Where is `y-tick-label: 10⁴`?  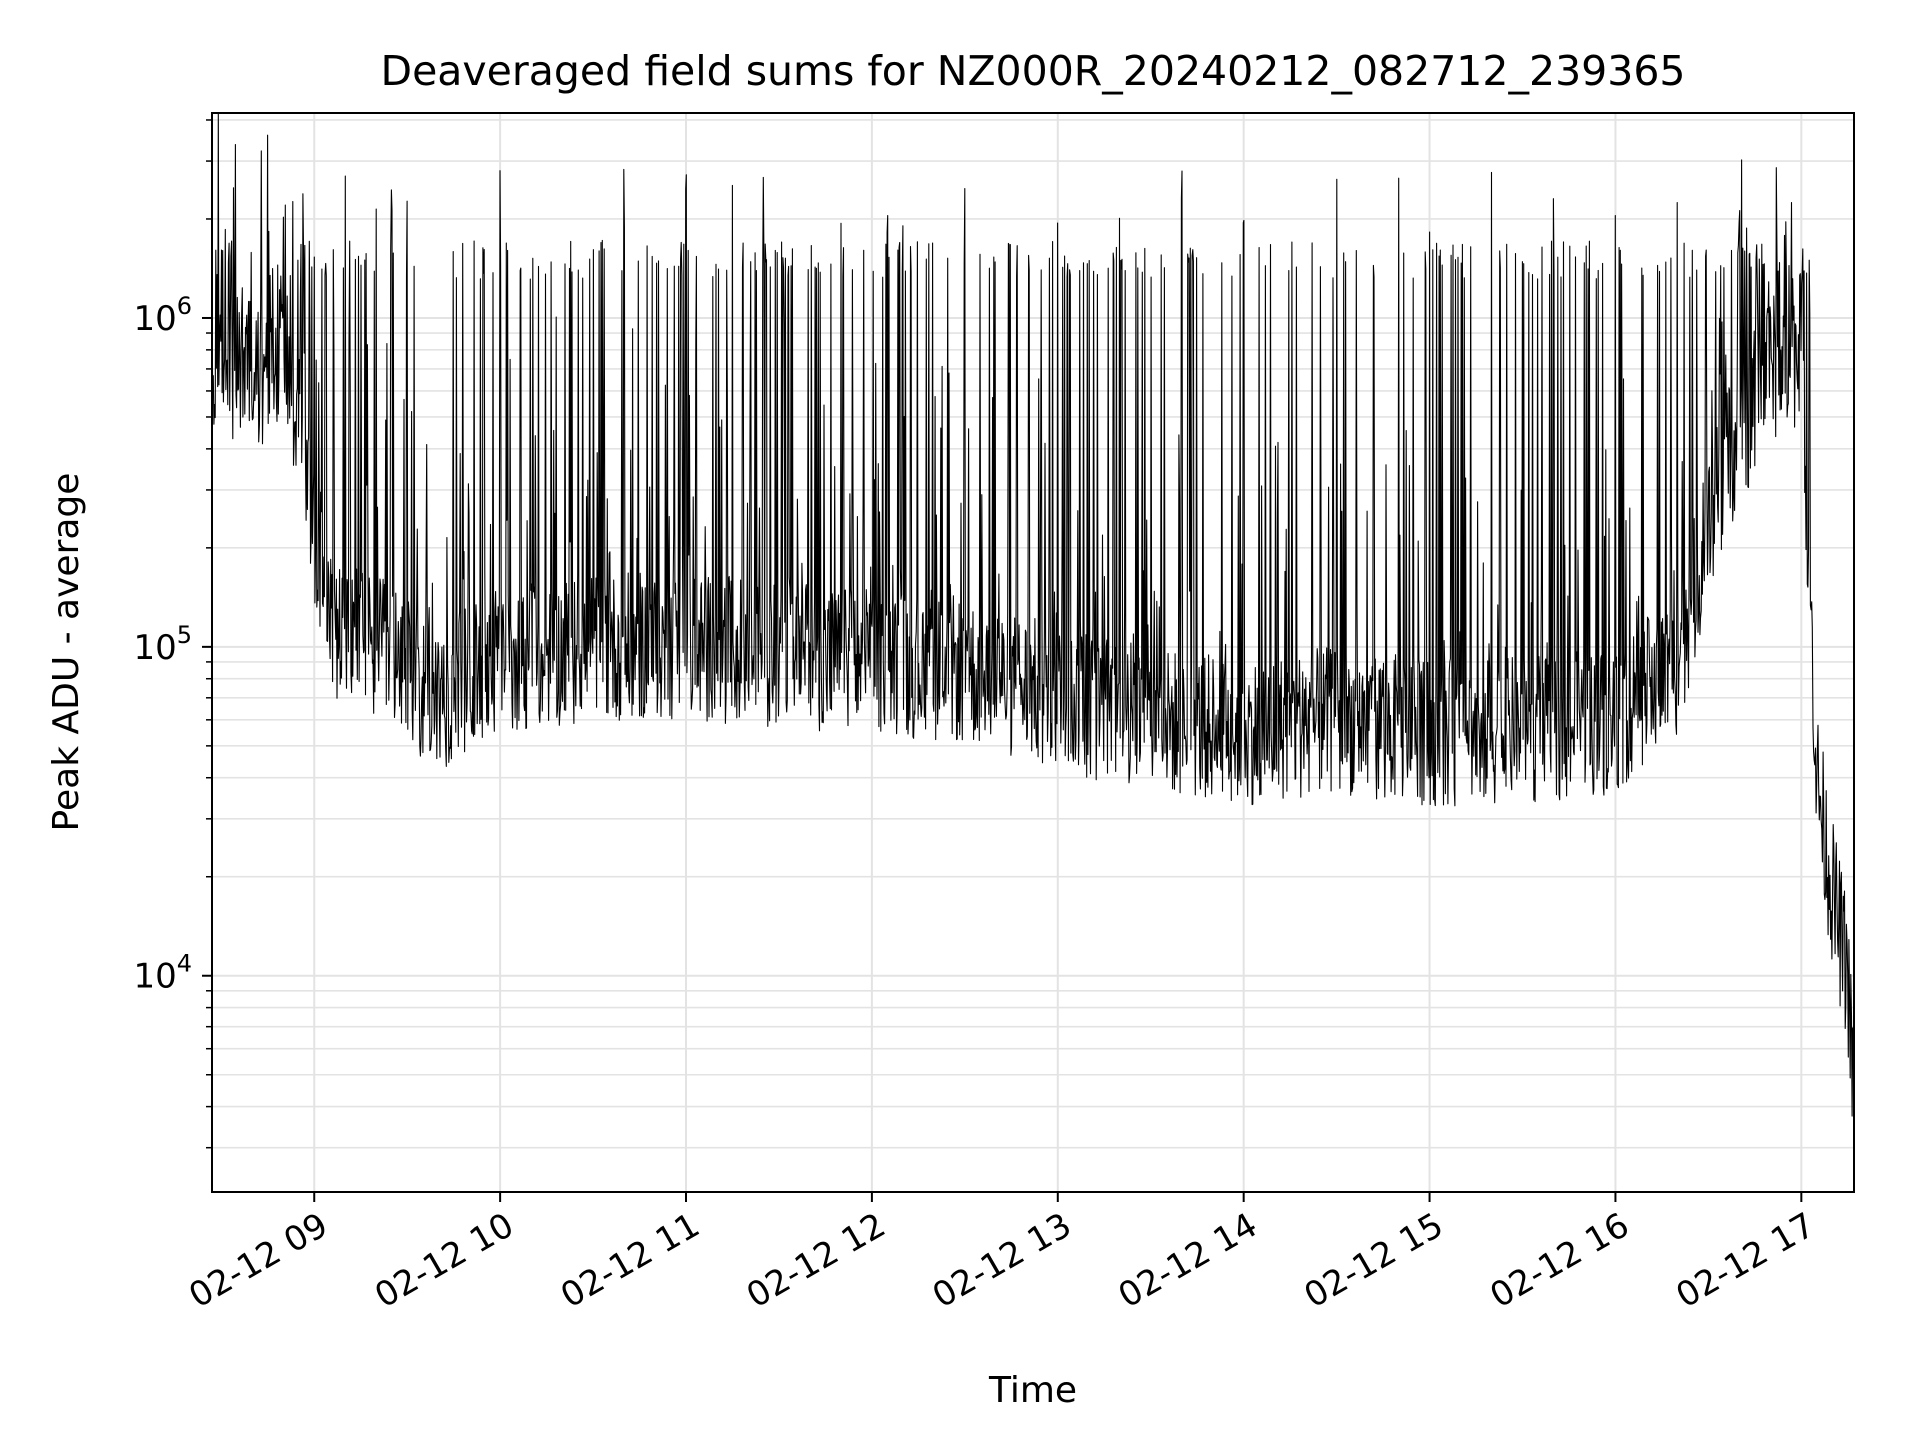
y-tick-label: 10⁴ is located at coordinates (162, 973).